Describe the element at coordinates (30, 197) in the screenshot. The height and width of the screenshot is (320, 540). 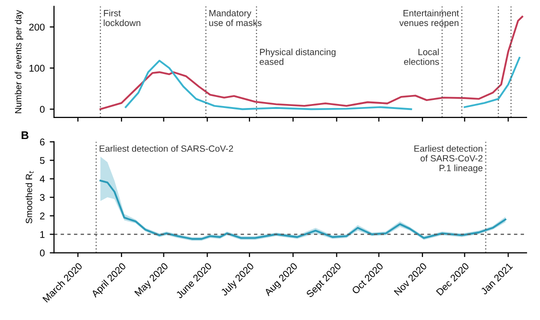
I see `y-axis-title: Smoothed R$_{t}$` at that location.